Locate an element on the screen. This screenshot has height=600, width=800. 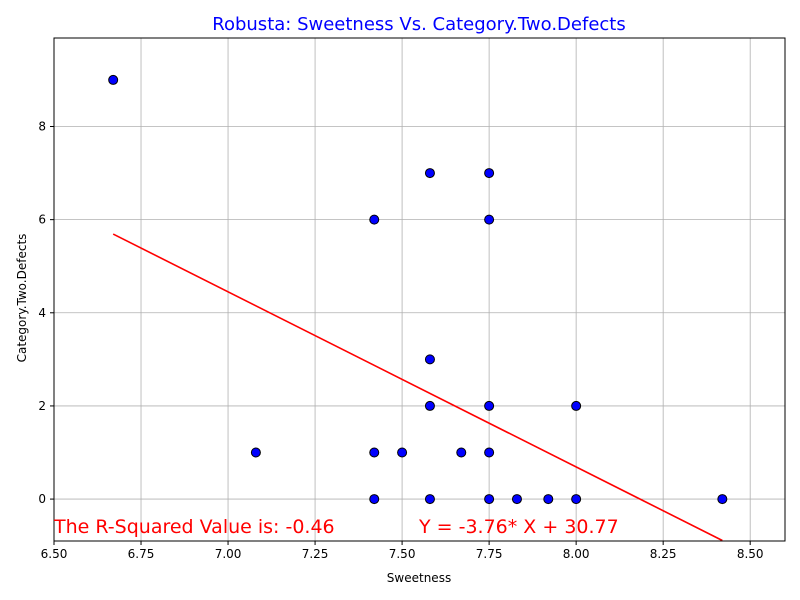
x-tick-label: 8.00 is located at coordinates (576, 554).